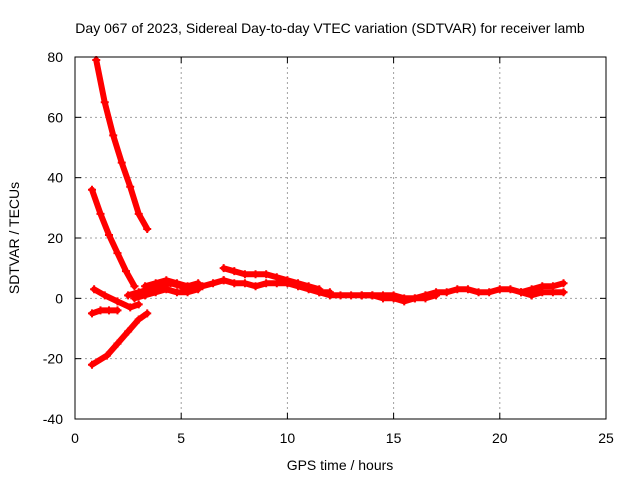 This screenshot has width=640, height=480. Describe the element at coordinates (55, 178) in the screenshot. I see `y-tick-label: 40` at that location.